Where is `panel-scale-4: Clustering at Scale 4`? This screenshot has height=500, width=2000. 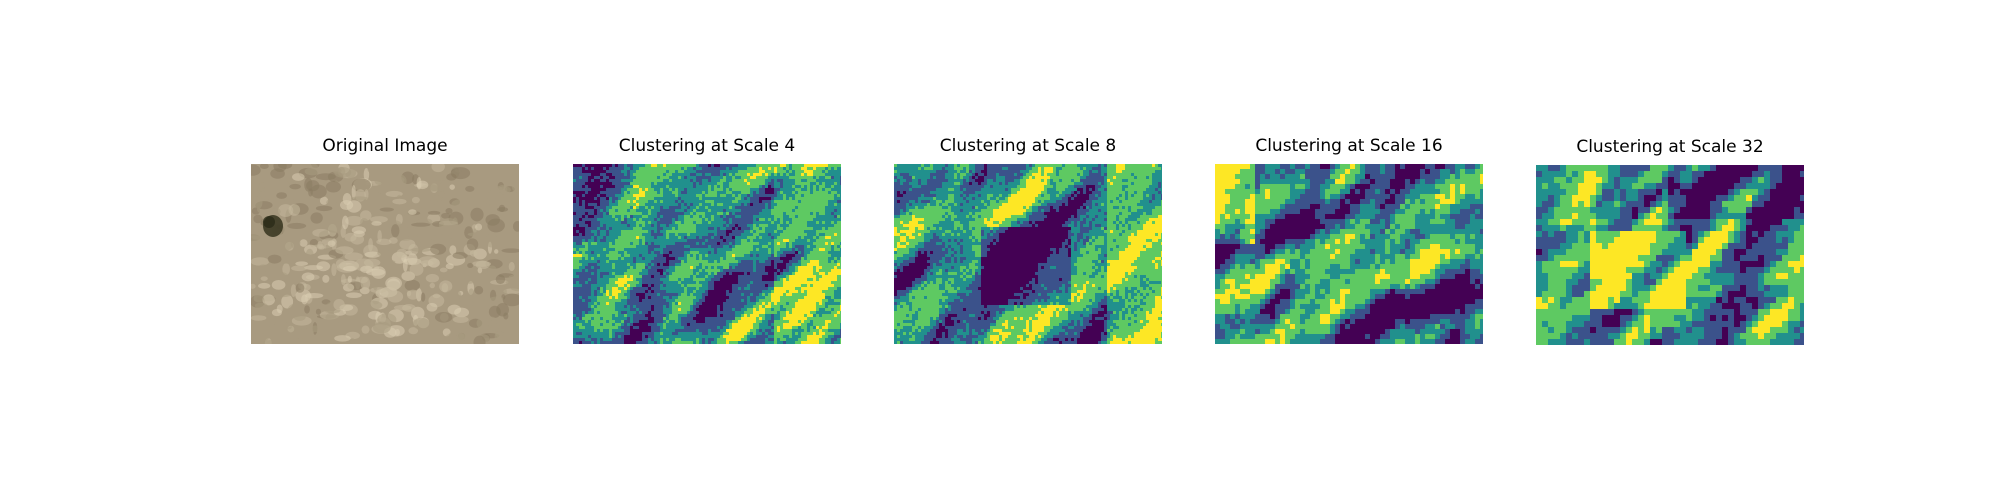
panel-scale-4: Clustering at Scale 4 is located at coordinates (707, 241).